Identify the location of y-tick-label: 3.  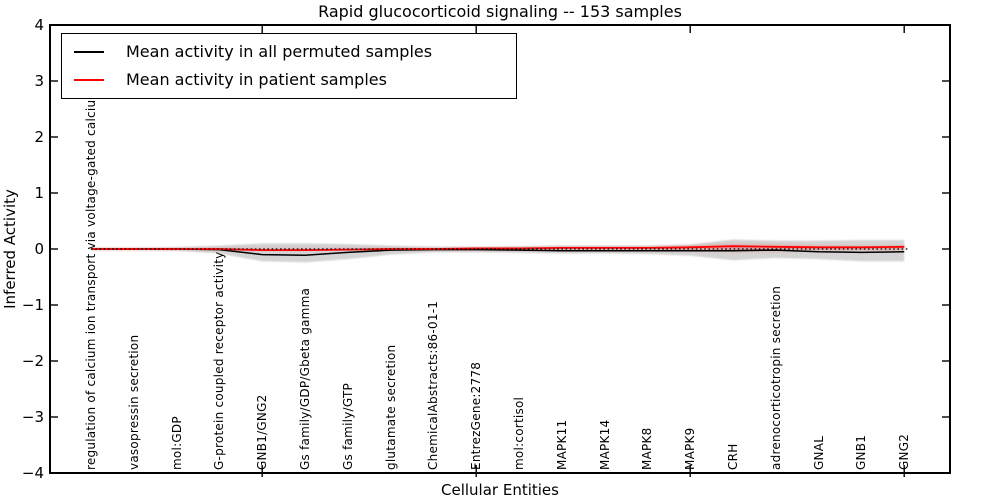
(39, 81).